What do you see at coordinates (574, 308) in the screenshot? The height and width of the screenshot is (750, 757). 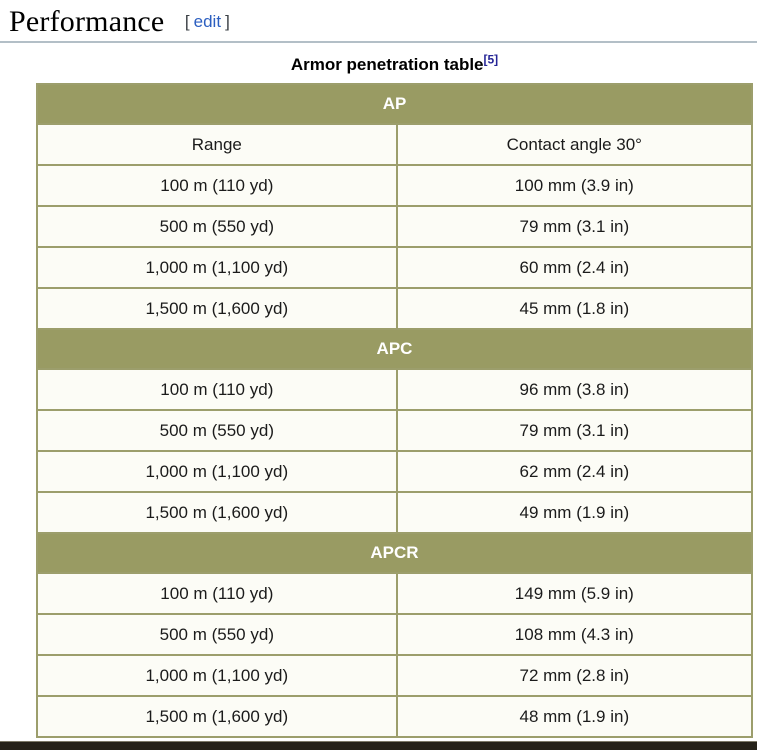 I see `penetration-cell: 45 mm (1.8 in)` at bounding box center [574, 308].